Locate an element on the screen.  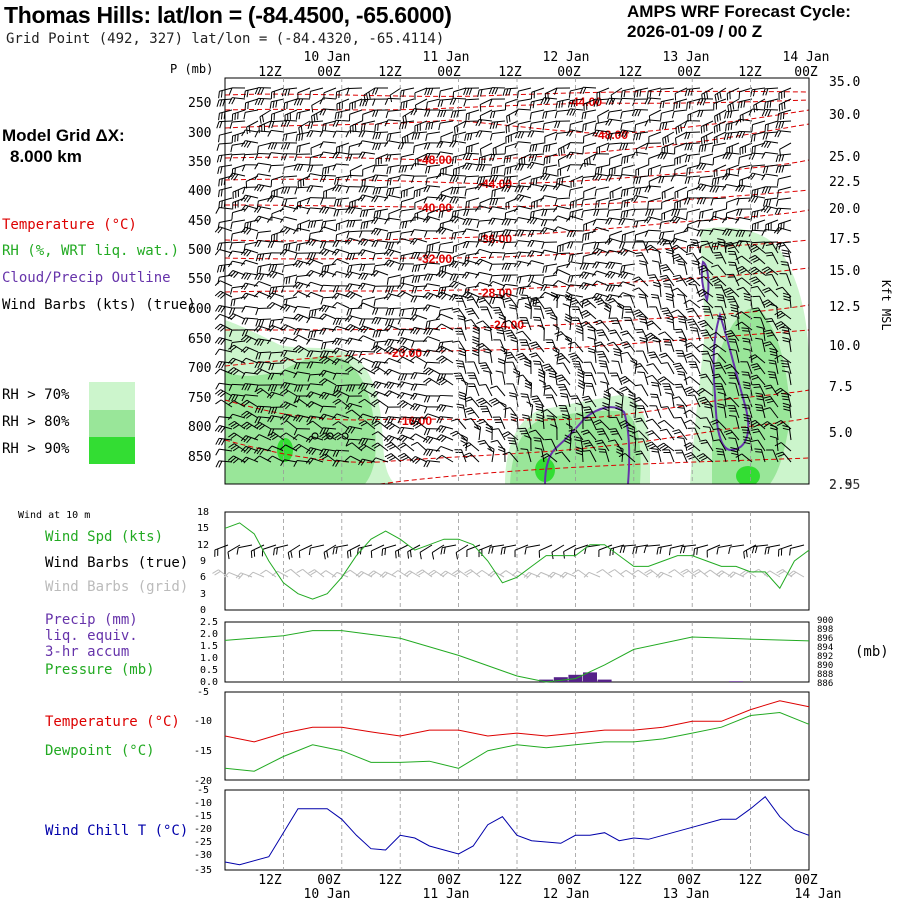
mb-tick-888: 888 is located at coordinates (825, 675).